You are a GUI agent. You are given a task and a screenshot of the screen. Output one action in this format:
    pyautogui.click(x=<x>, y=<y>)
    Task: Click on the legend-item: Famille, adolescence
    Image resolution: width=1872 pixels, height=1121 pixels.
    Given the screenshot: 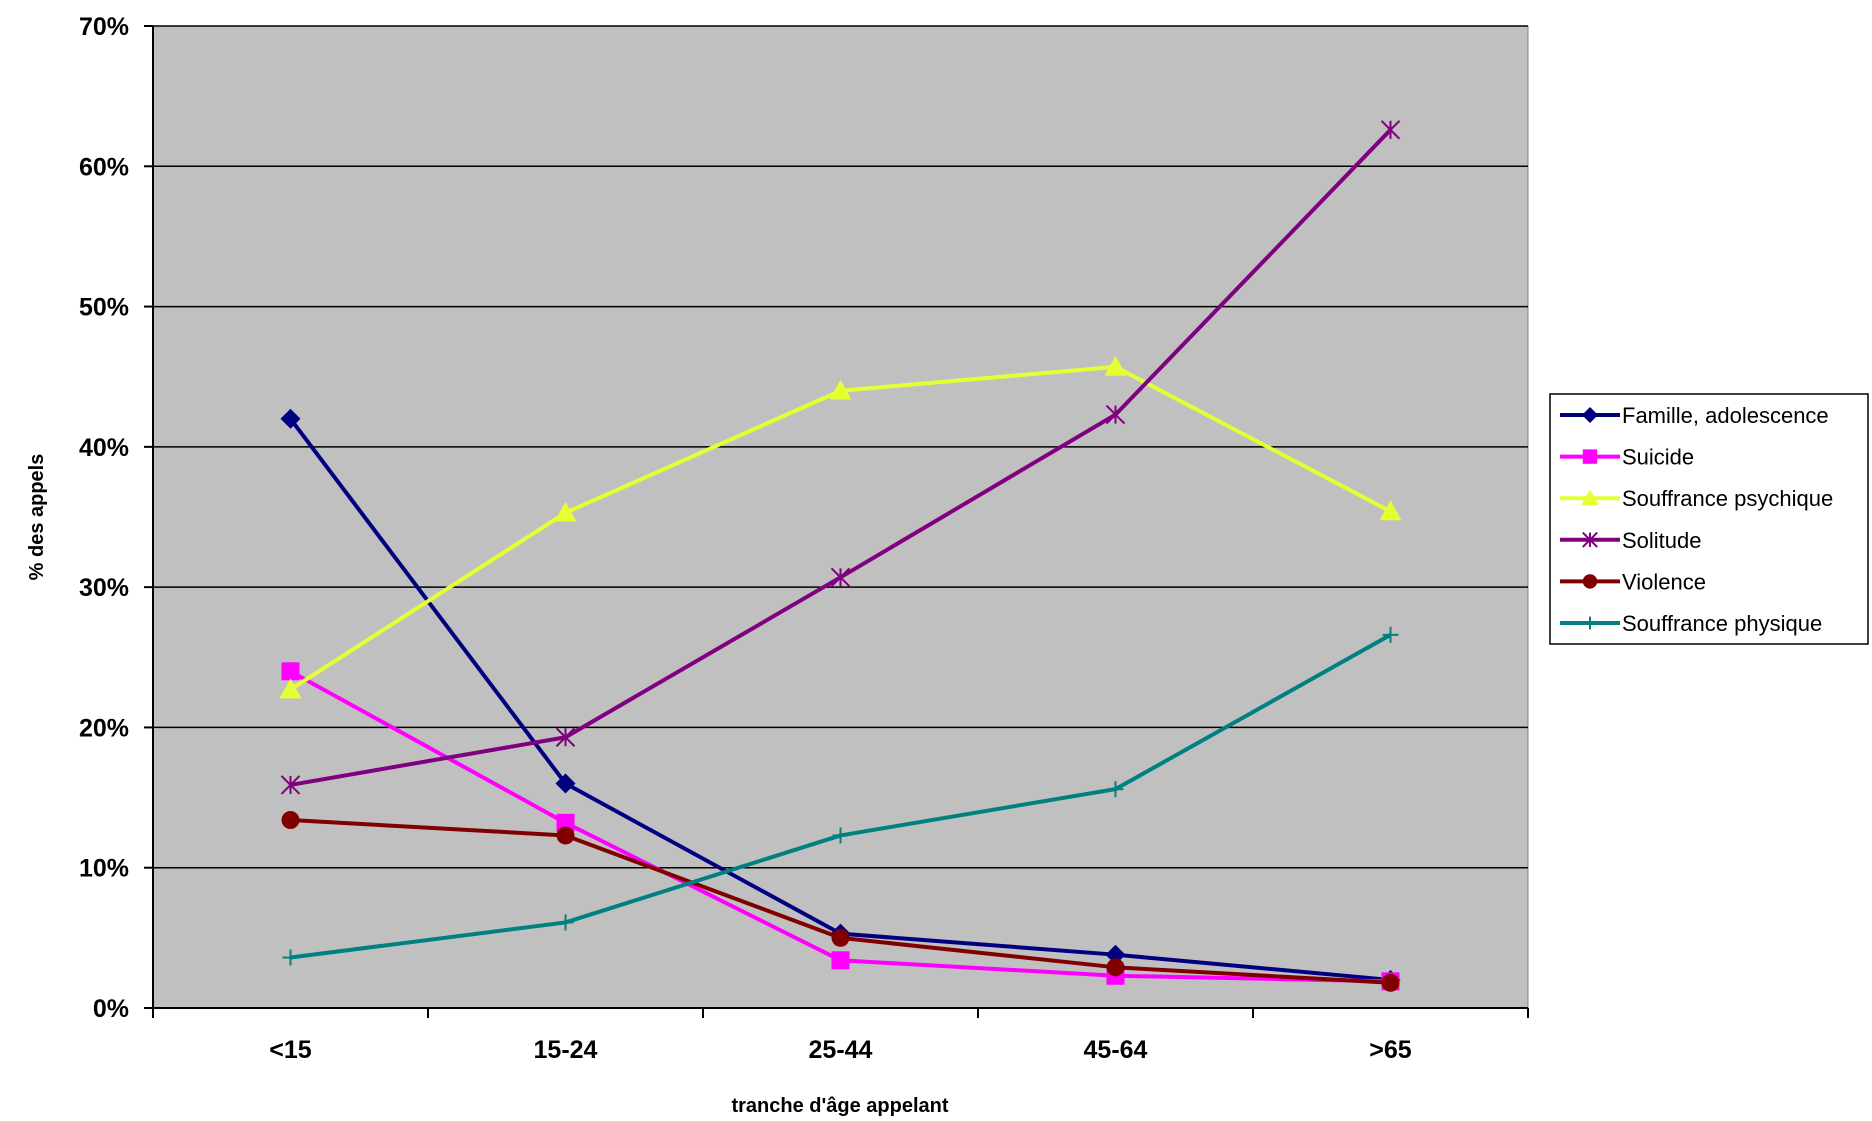 What is the action you would take?
    pyautogui.click(x=1694, y=415)
    